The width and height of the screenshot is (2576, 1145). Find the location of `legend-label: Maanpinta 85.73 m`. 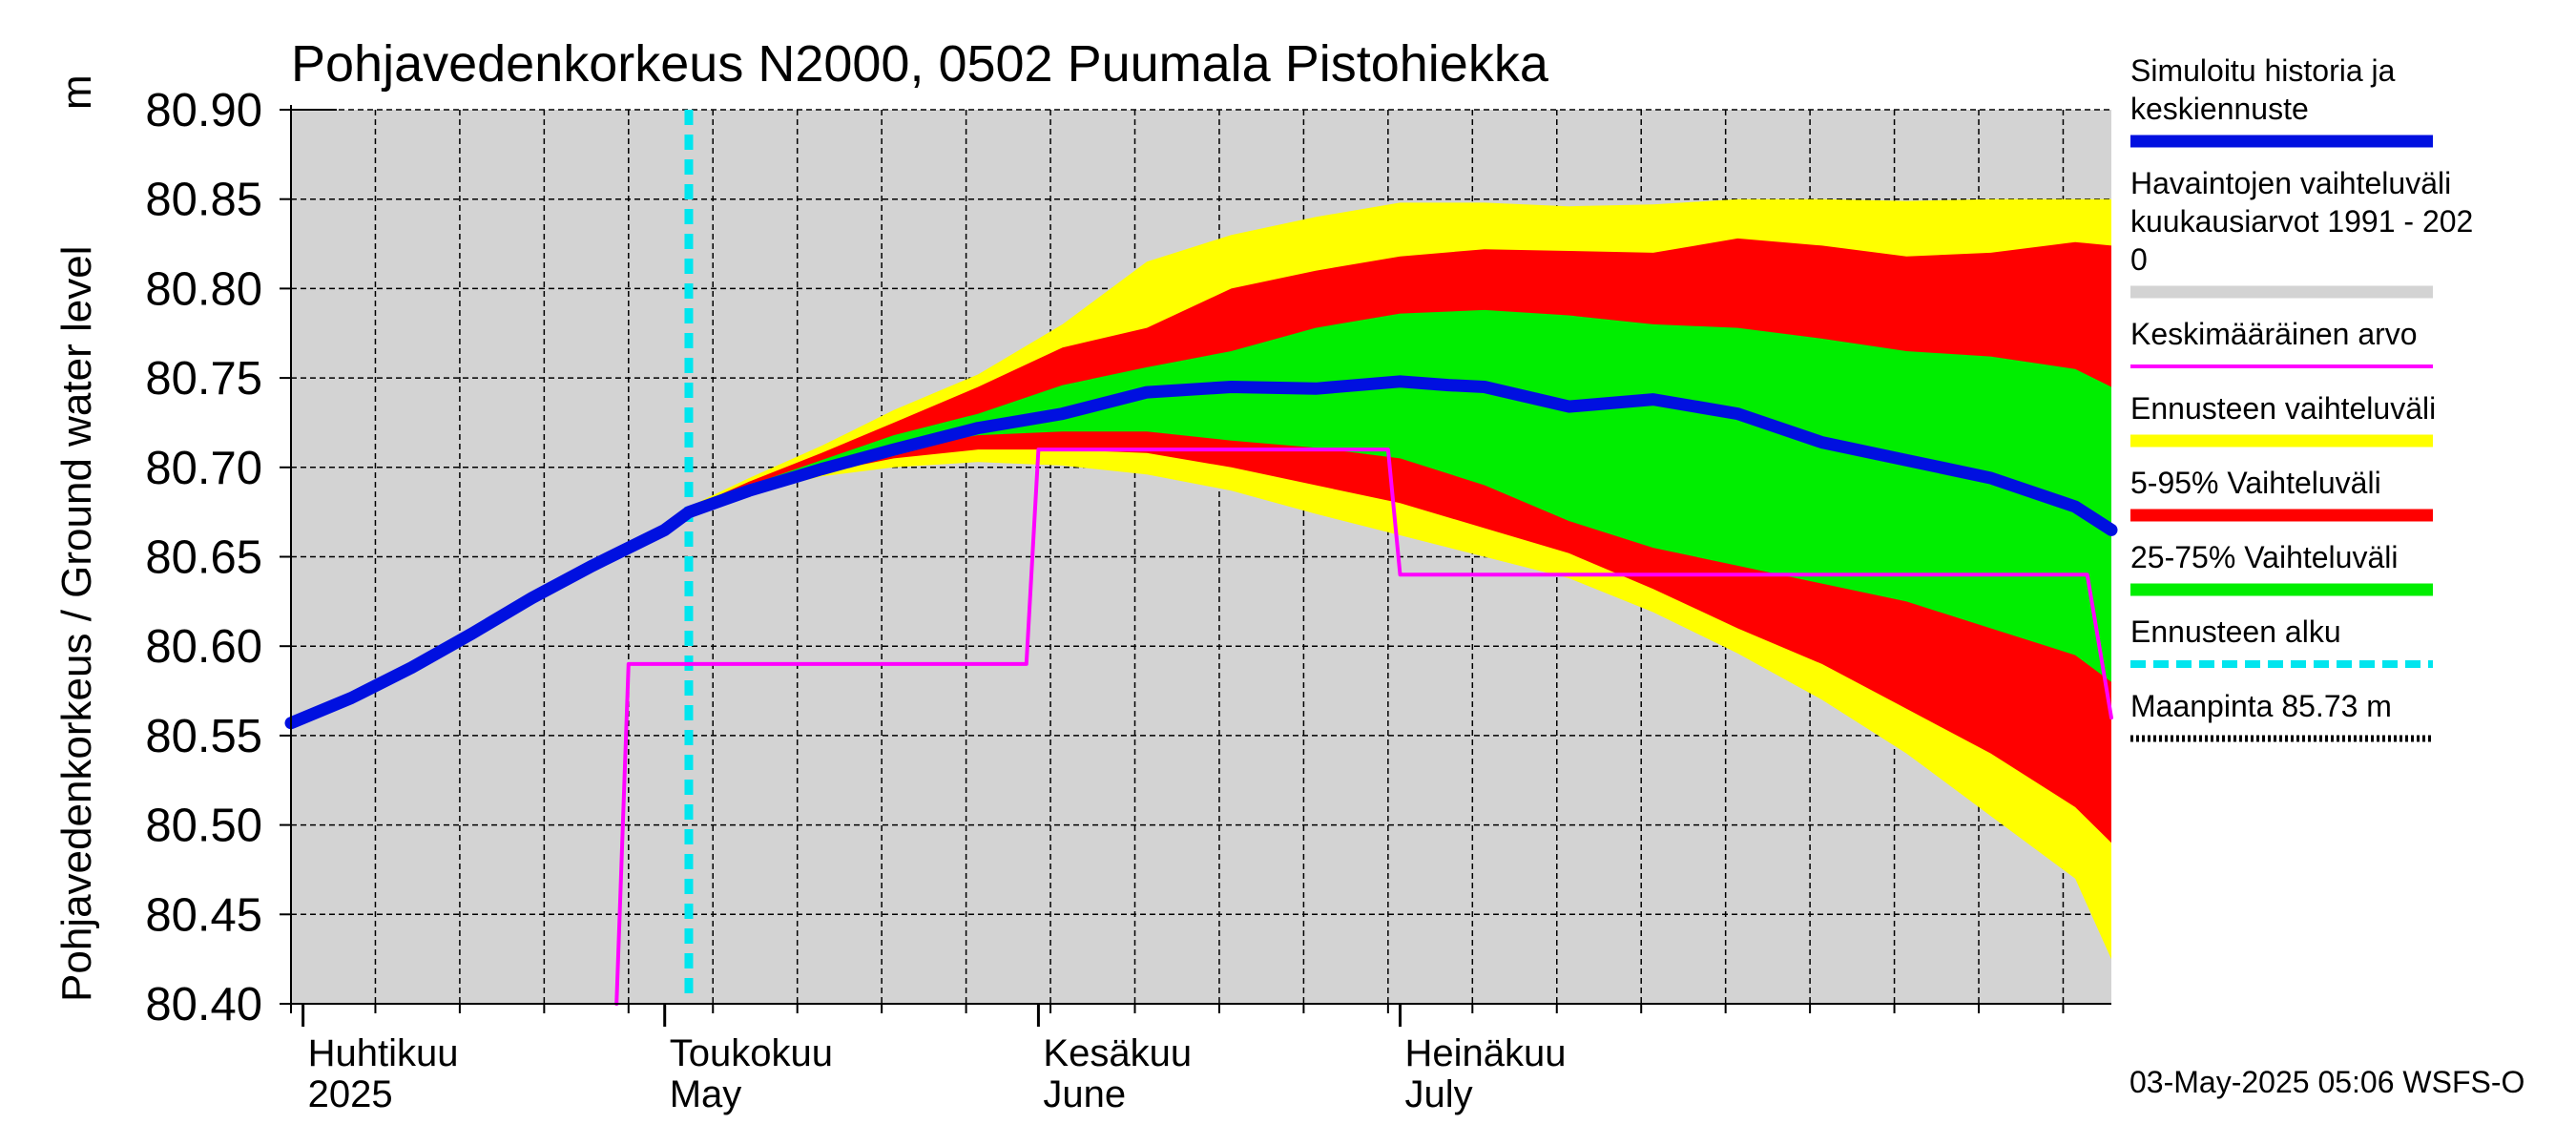

legend-label: Maanpinta 85.73 m is located at coordinates (2261, 706).